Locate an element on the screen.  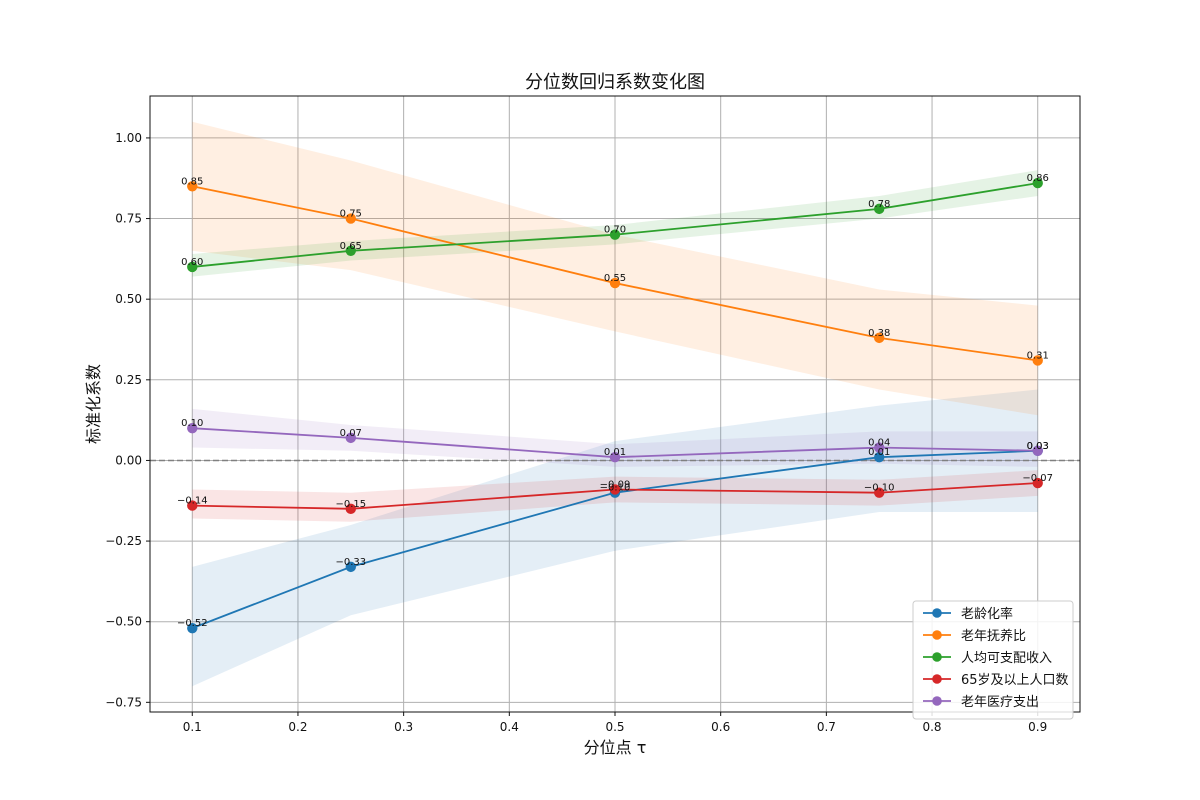
y-tick-label: 1.00 is located at coordinates (128, 138).